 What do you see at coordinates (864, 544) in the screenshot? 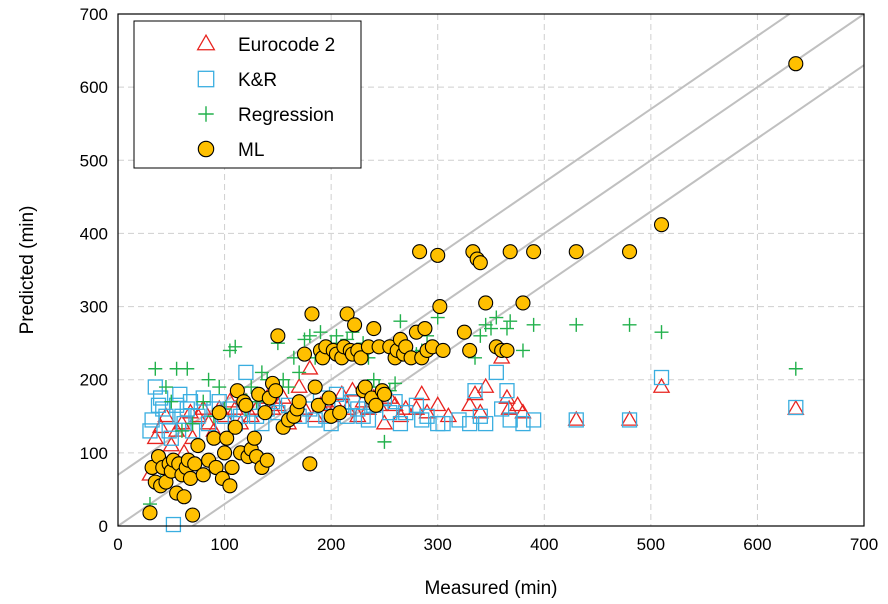
I see `x-tick-label: 700` at bounding box center [864, 544].